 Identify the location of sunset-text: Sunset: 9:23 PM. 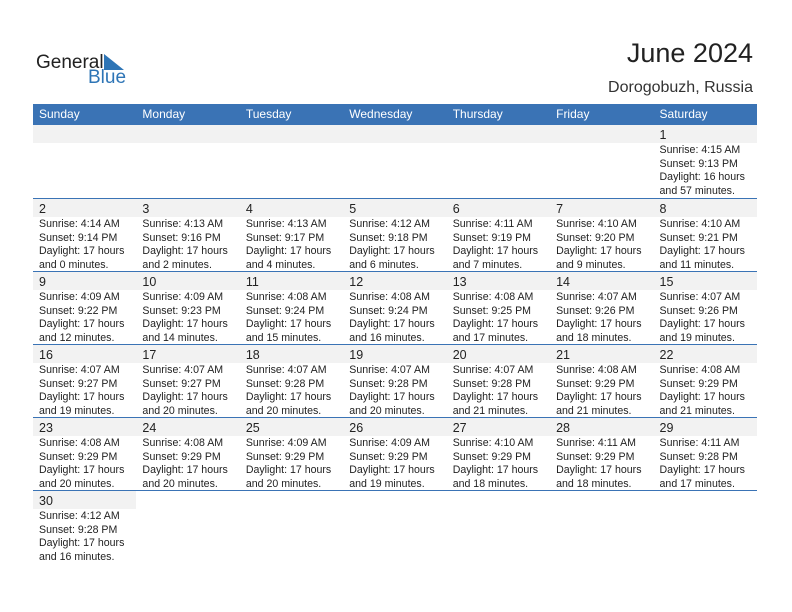
(181, 310).